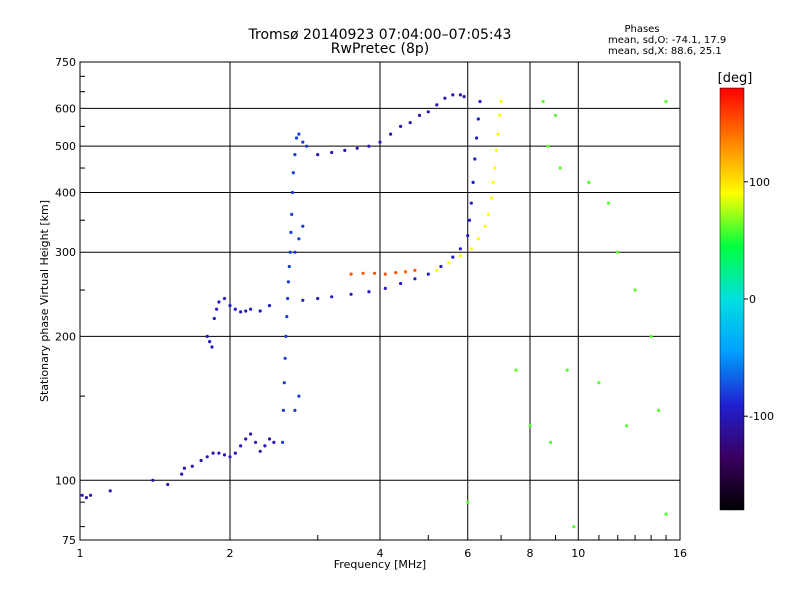 Image resolution: width=800 pixels, height=600 pixels. Describe the element at coordinates (65, 336) in the screenshot. I see `y-tick-label: 200` at that location.